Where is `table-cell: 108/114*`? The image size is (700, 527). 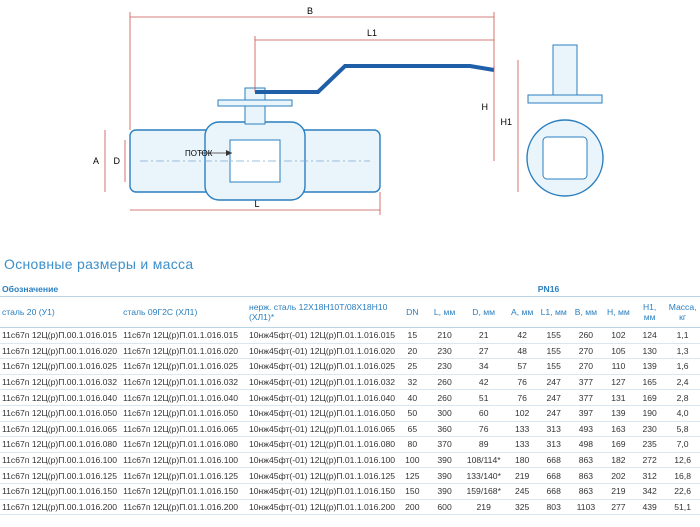
table-cell: 108/114* is located at coordinates (483, 460).